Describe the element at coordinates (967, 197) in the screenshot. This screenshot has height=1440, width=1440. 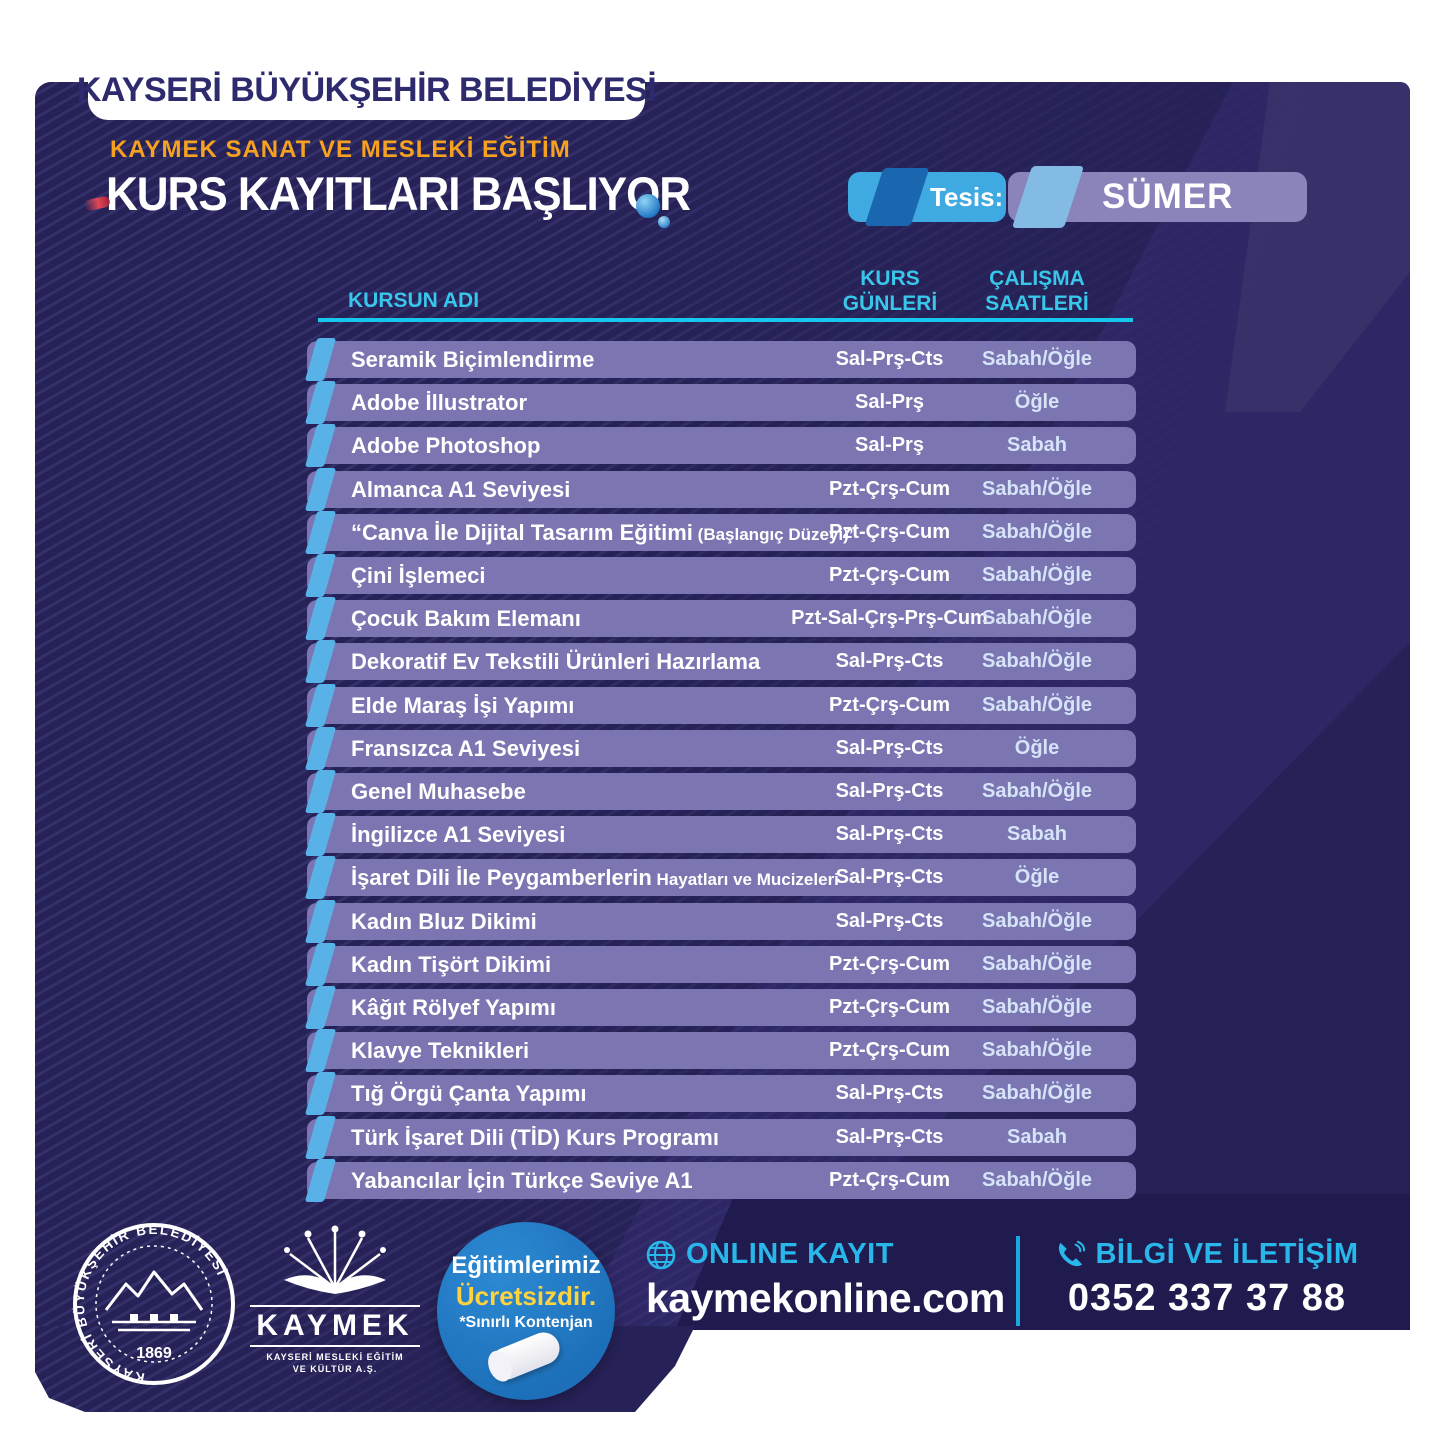
I see `facility-label: Tesis:` at that location.